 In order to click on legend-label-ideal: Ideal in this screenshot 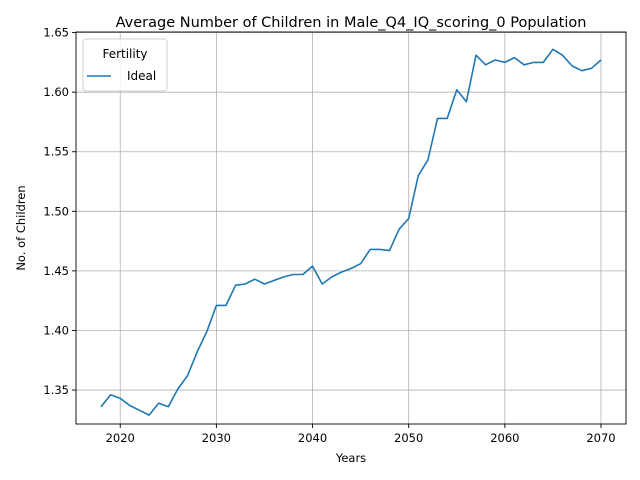, I will do `click(141, 76)`.